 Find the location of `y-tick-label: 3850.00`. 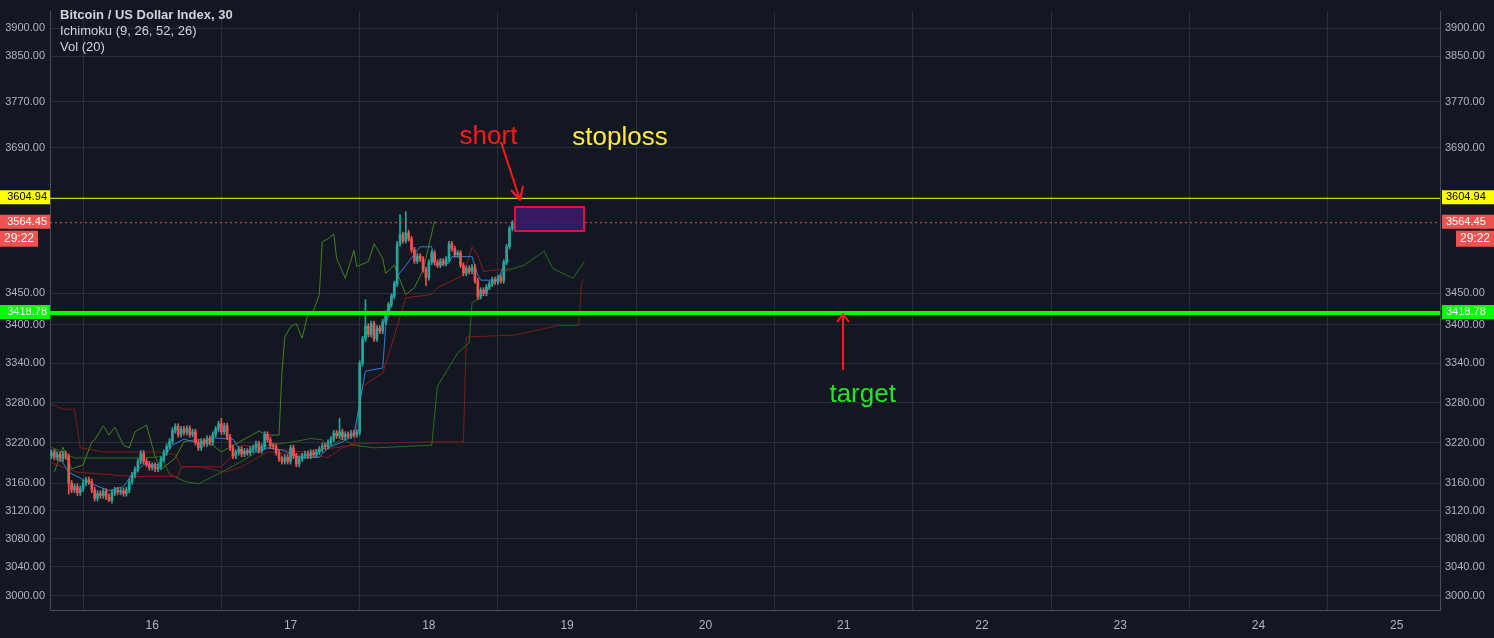

y-tick-label: 3850.00 is located at coordinates (1465, 55).